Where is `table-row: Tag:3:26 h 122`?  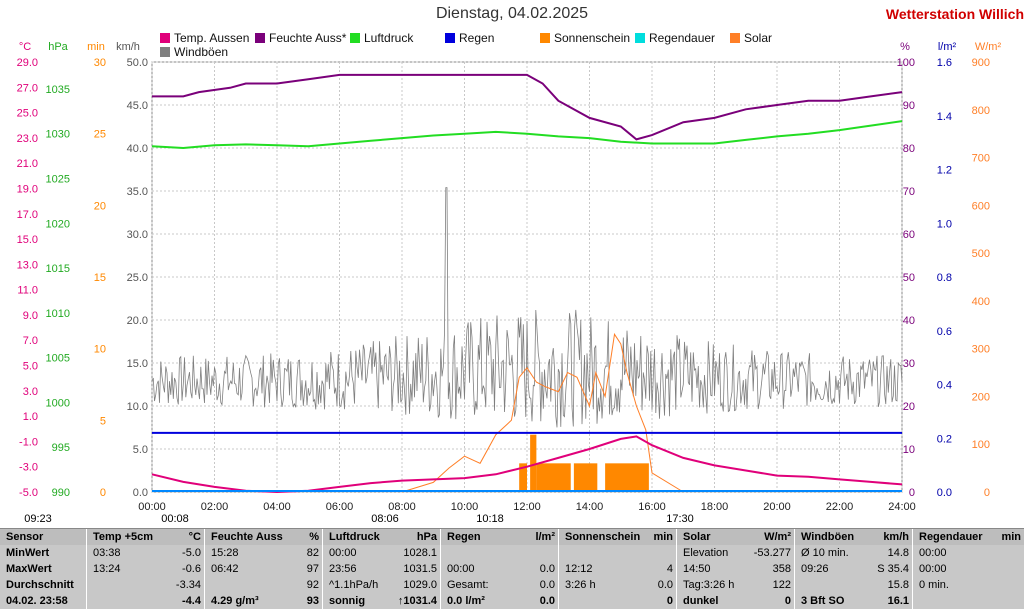 table-row: Tag:3:26 h 122 is located at coordinates (736, 585).